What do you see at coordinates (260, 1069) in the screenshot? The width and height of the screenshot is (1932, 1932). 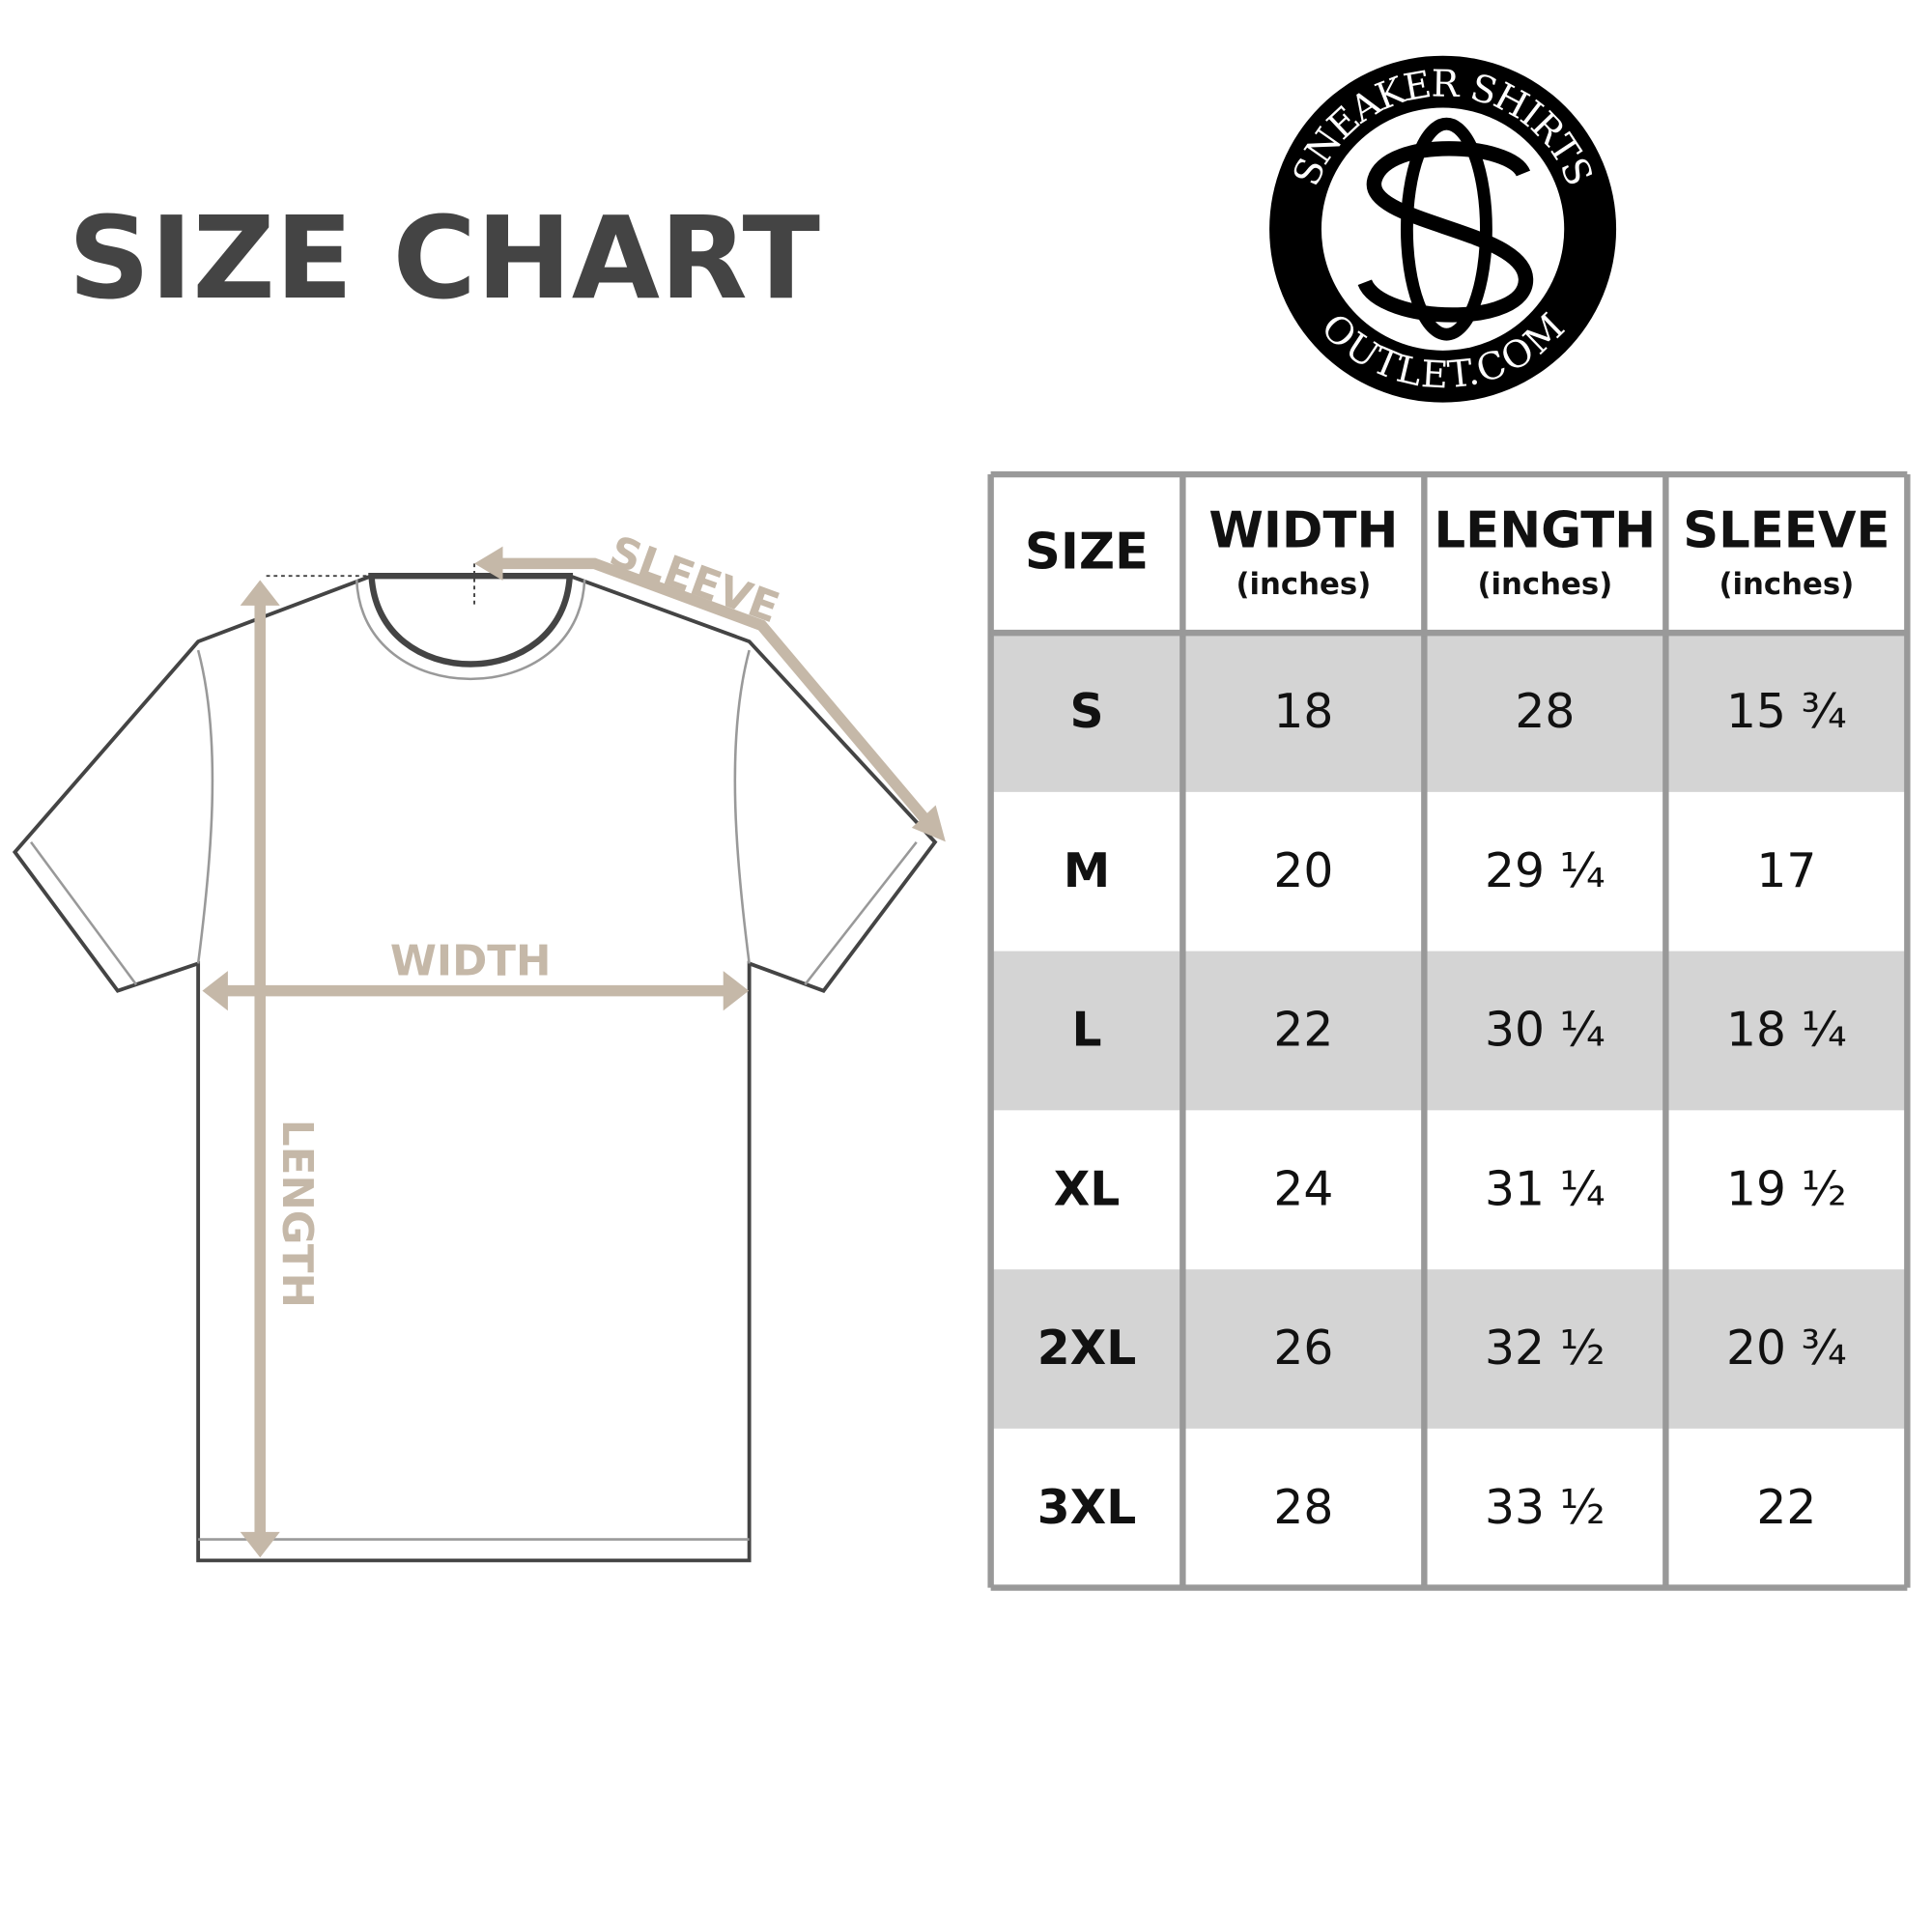 I see `length-arrowheads` at bounding box center [260, 1069].